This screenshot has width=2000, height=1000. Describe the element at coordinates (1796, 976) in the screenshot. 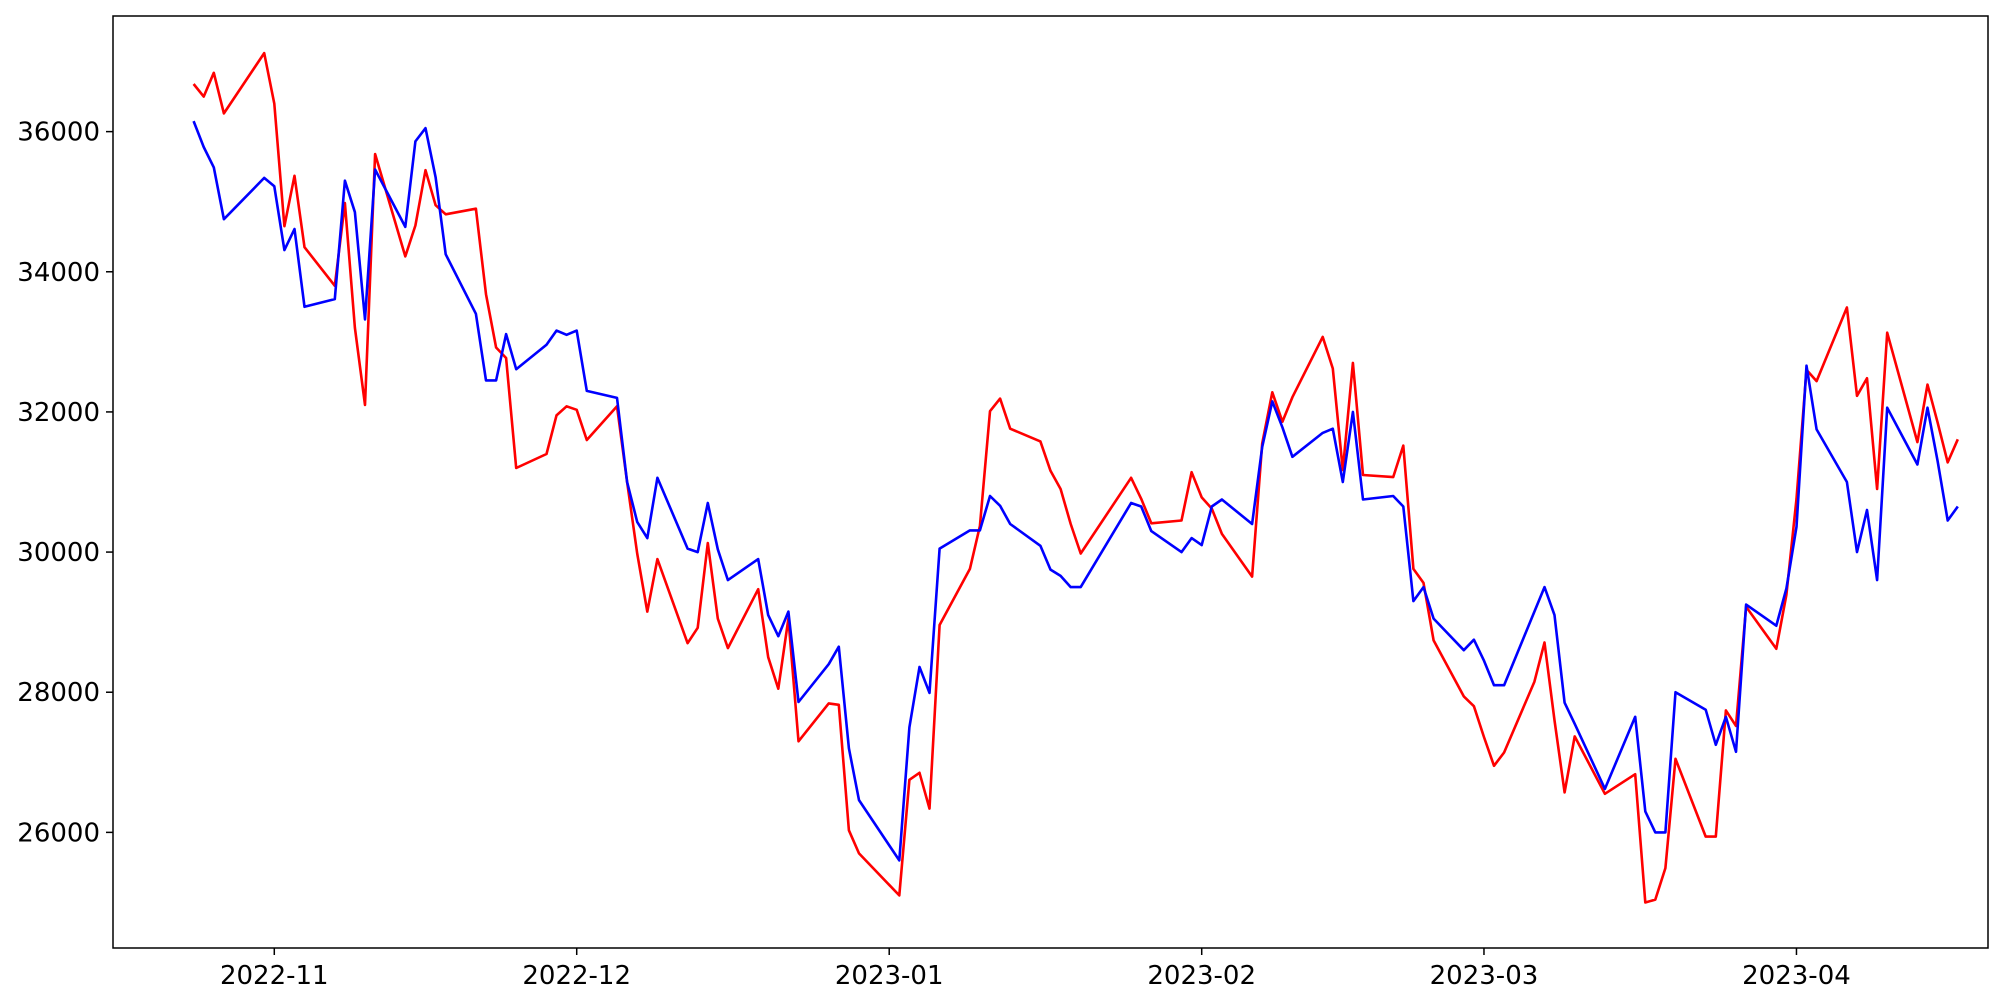

I see `x-tick-label: 2023-04` at that location.